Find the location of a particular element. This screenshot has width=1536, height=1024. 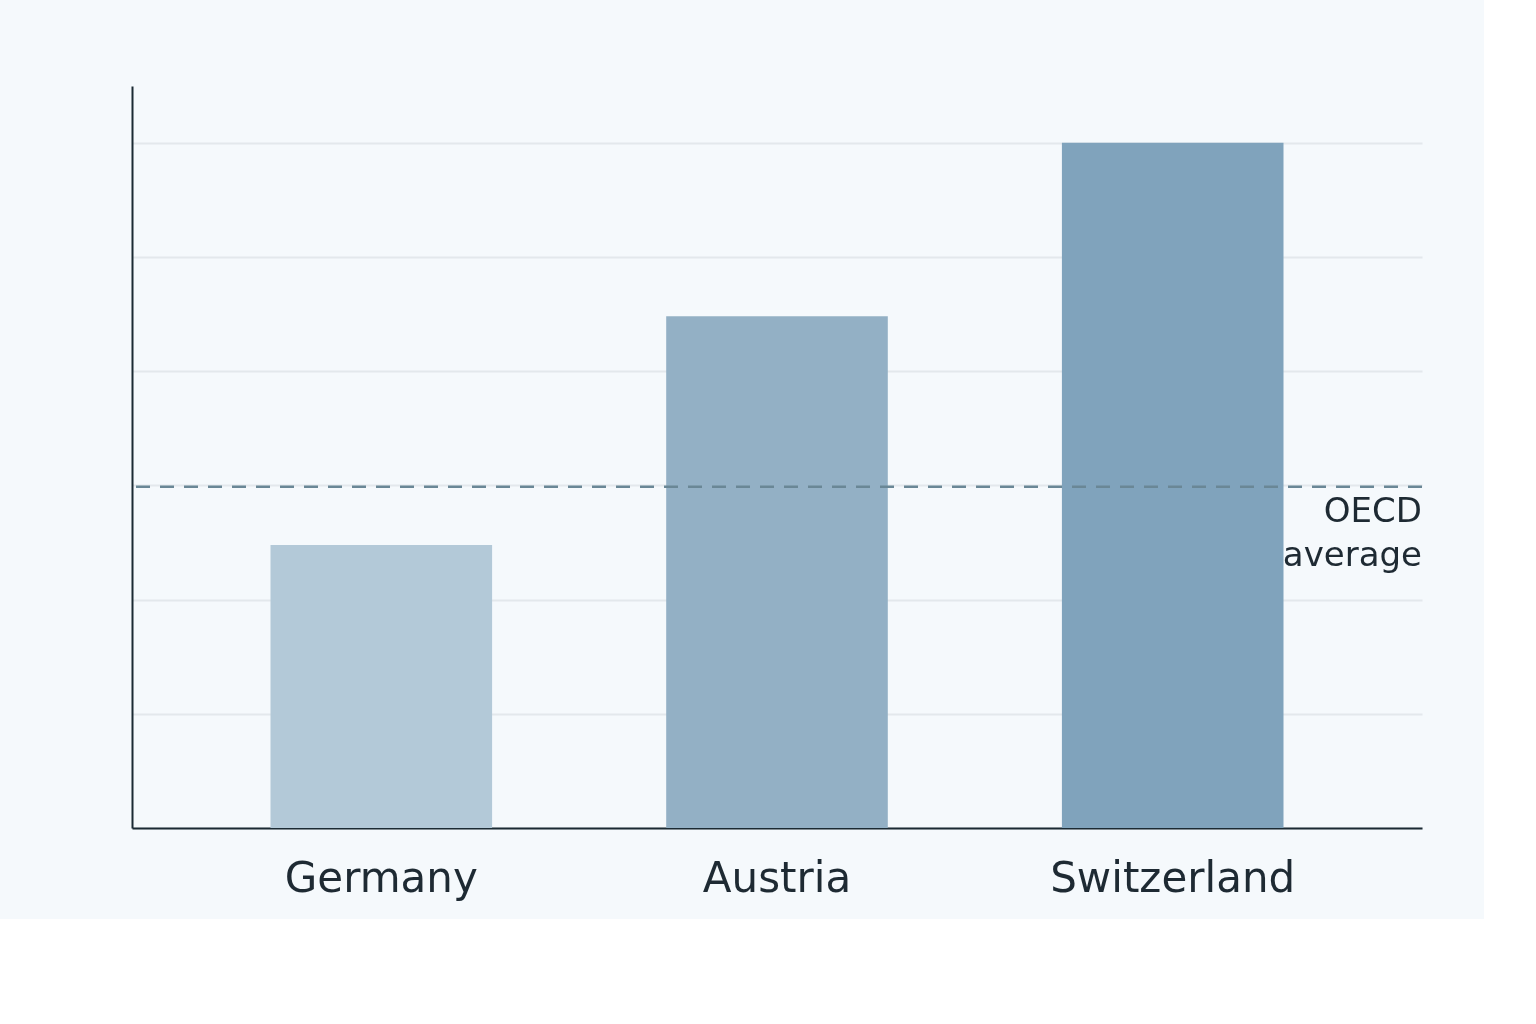

x-tick-label: Austria is located at coordinates (777, 877).